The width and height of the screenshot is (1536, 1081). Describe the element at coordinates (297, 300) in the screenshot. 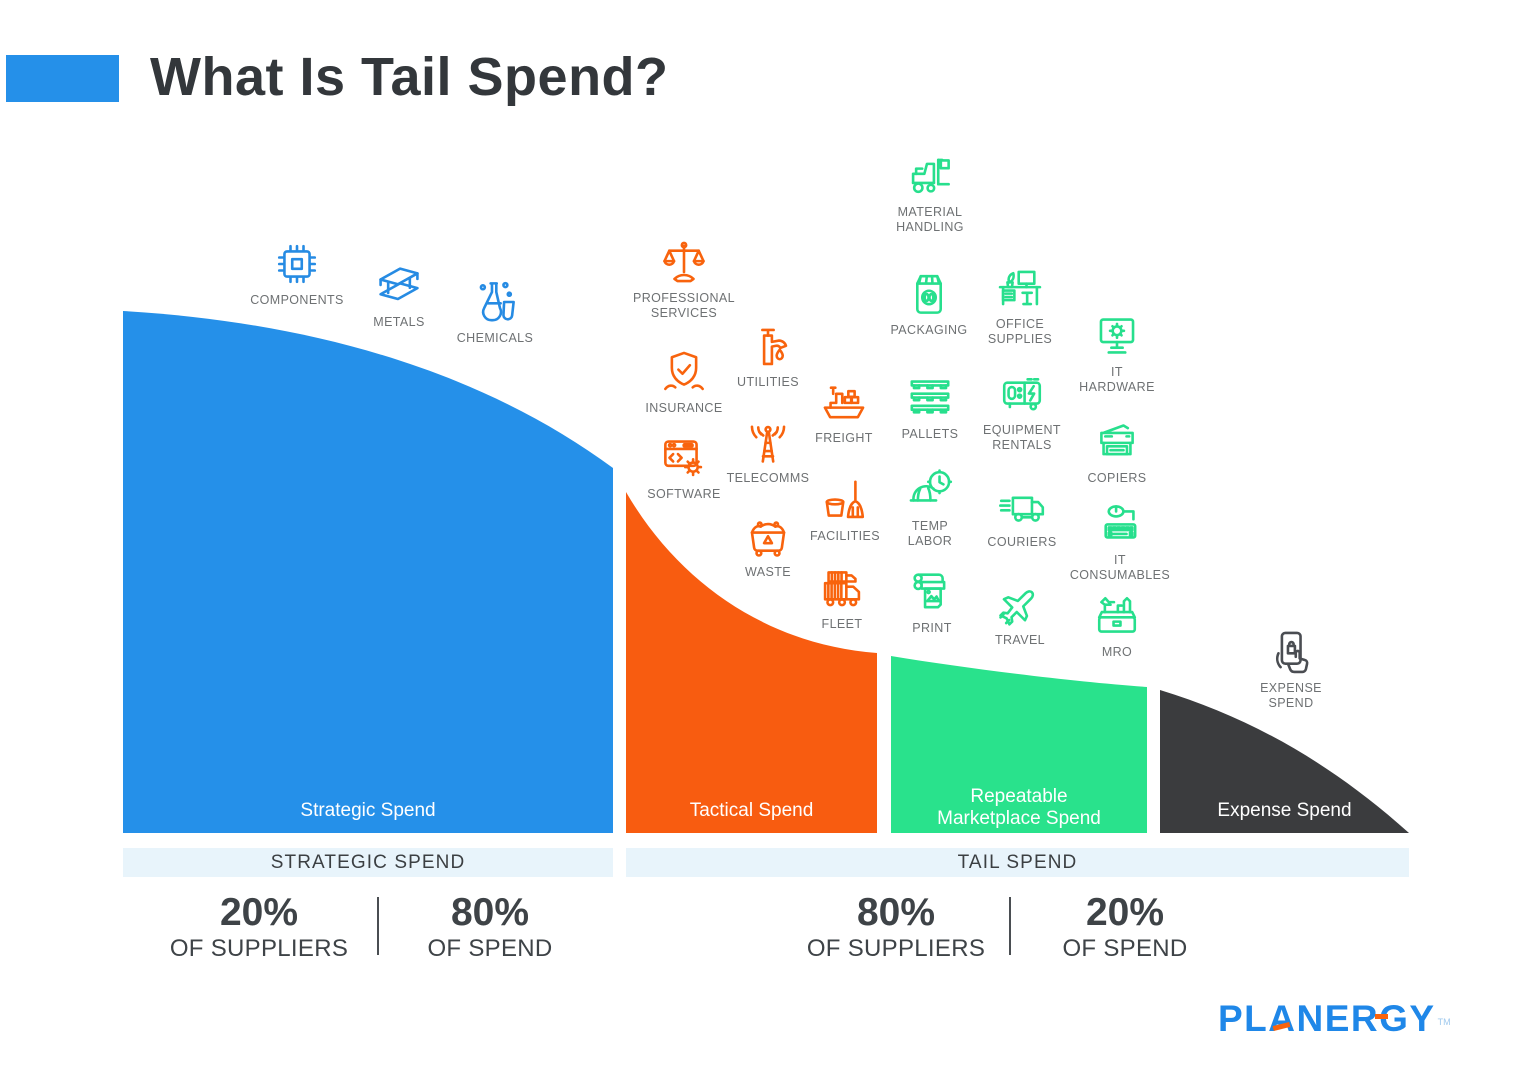

I see `category-label: COMPONENTS` at that location.